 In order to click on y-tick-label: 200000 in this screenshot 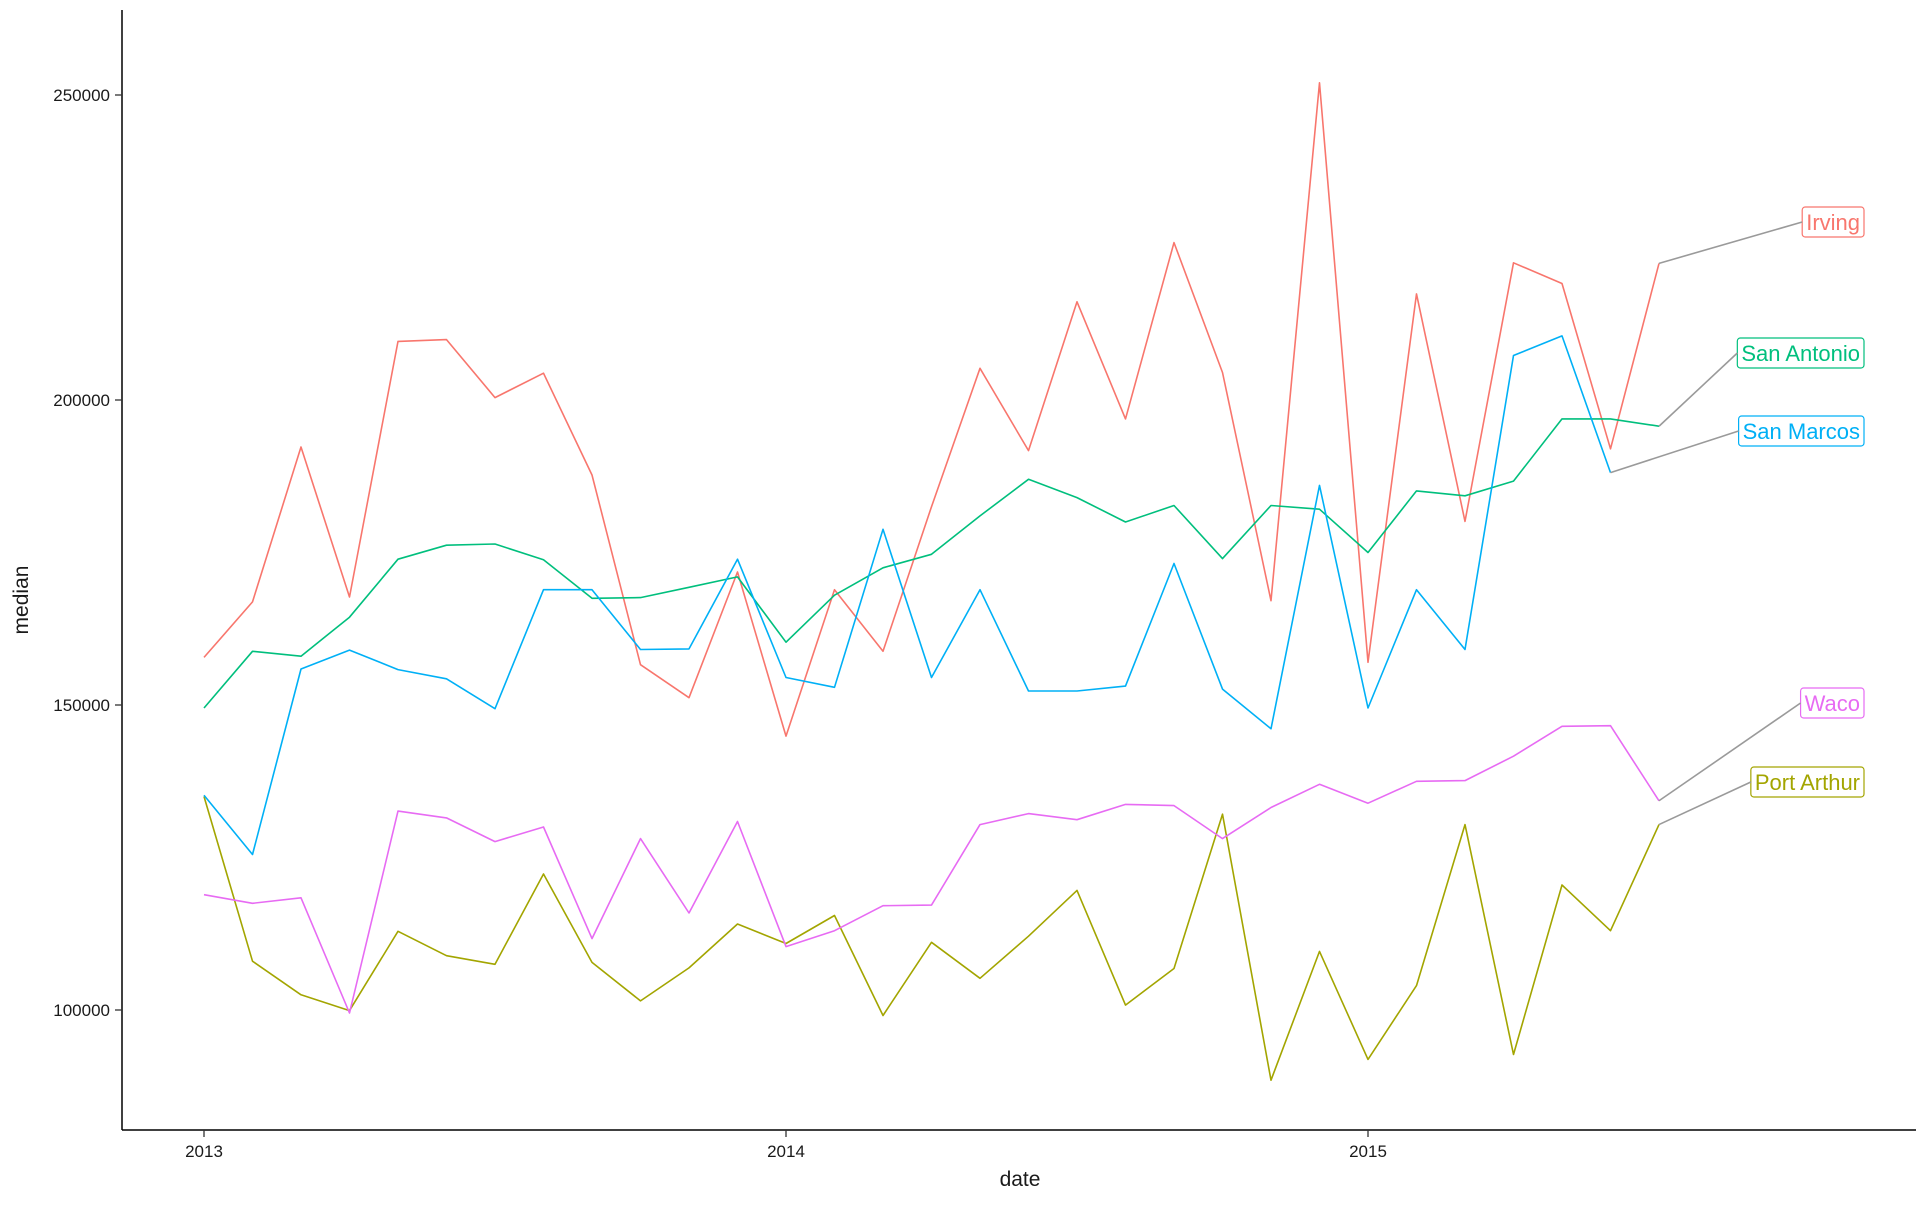, I will do `click(81, 400)`.